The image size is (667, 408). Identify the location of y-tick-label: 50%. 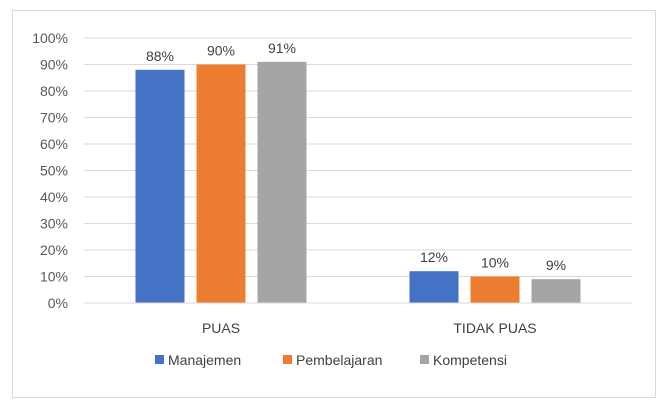
(54, 171).